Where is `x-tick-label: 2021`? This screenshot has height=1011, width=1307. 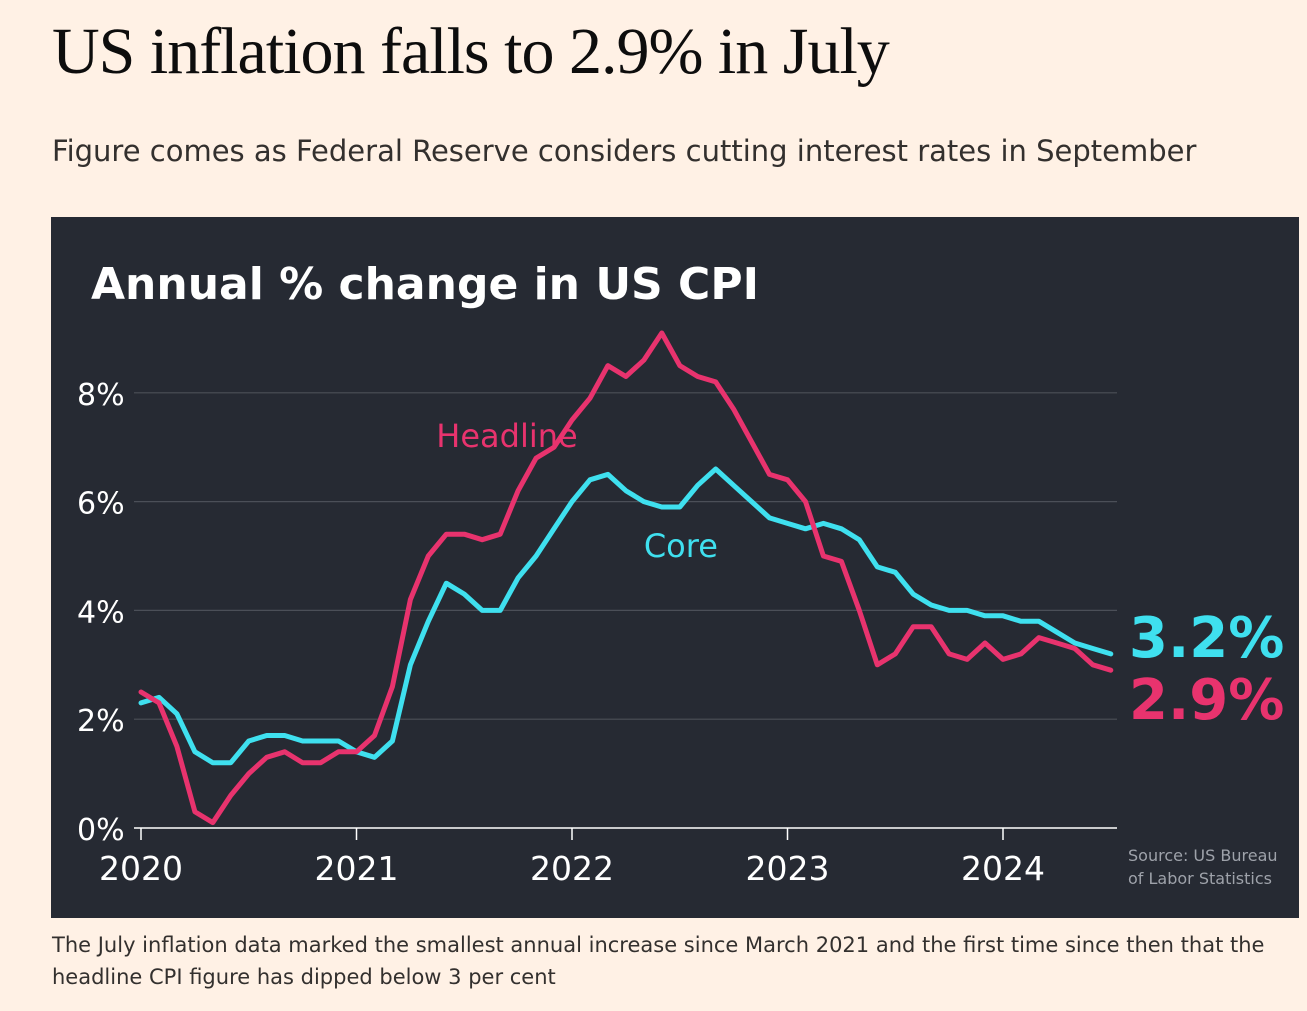 x-tick-label: 2021 is located at coordinates (357, 868).